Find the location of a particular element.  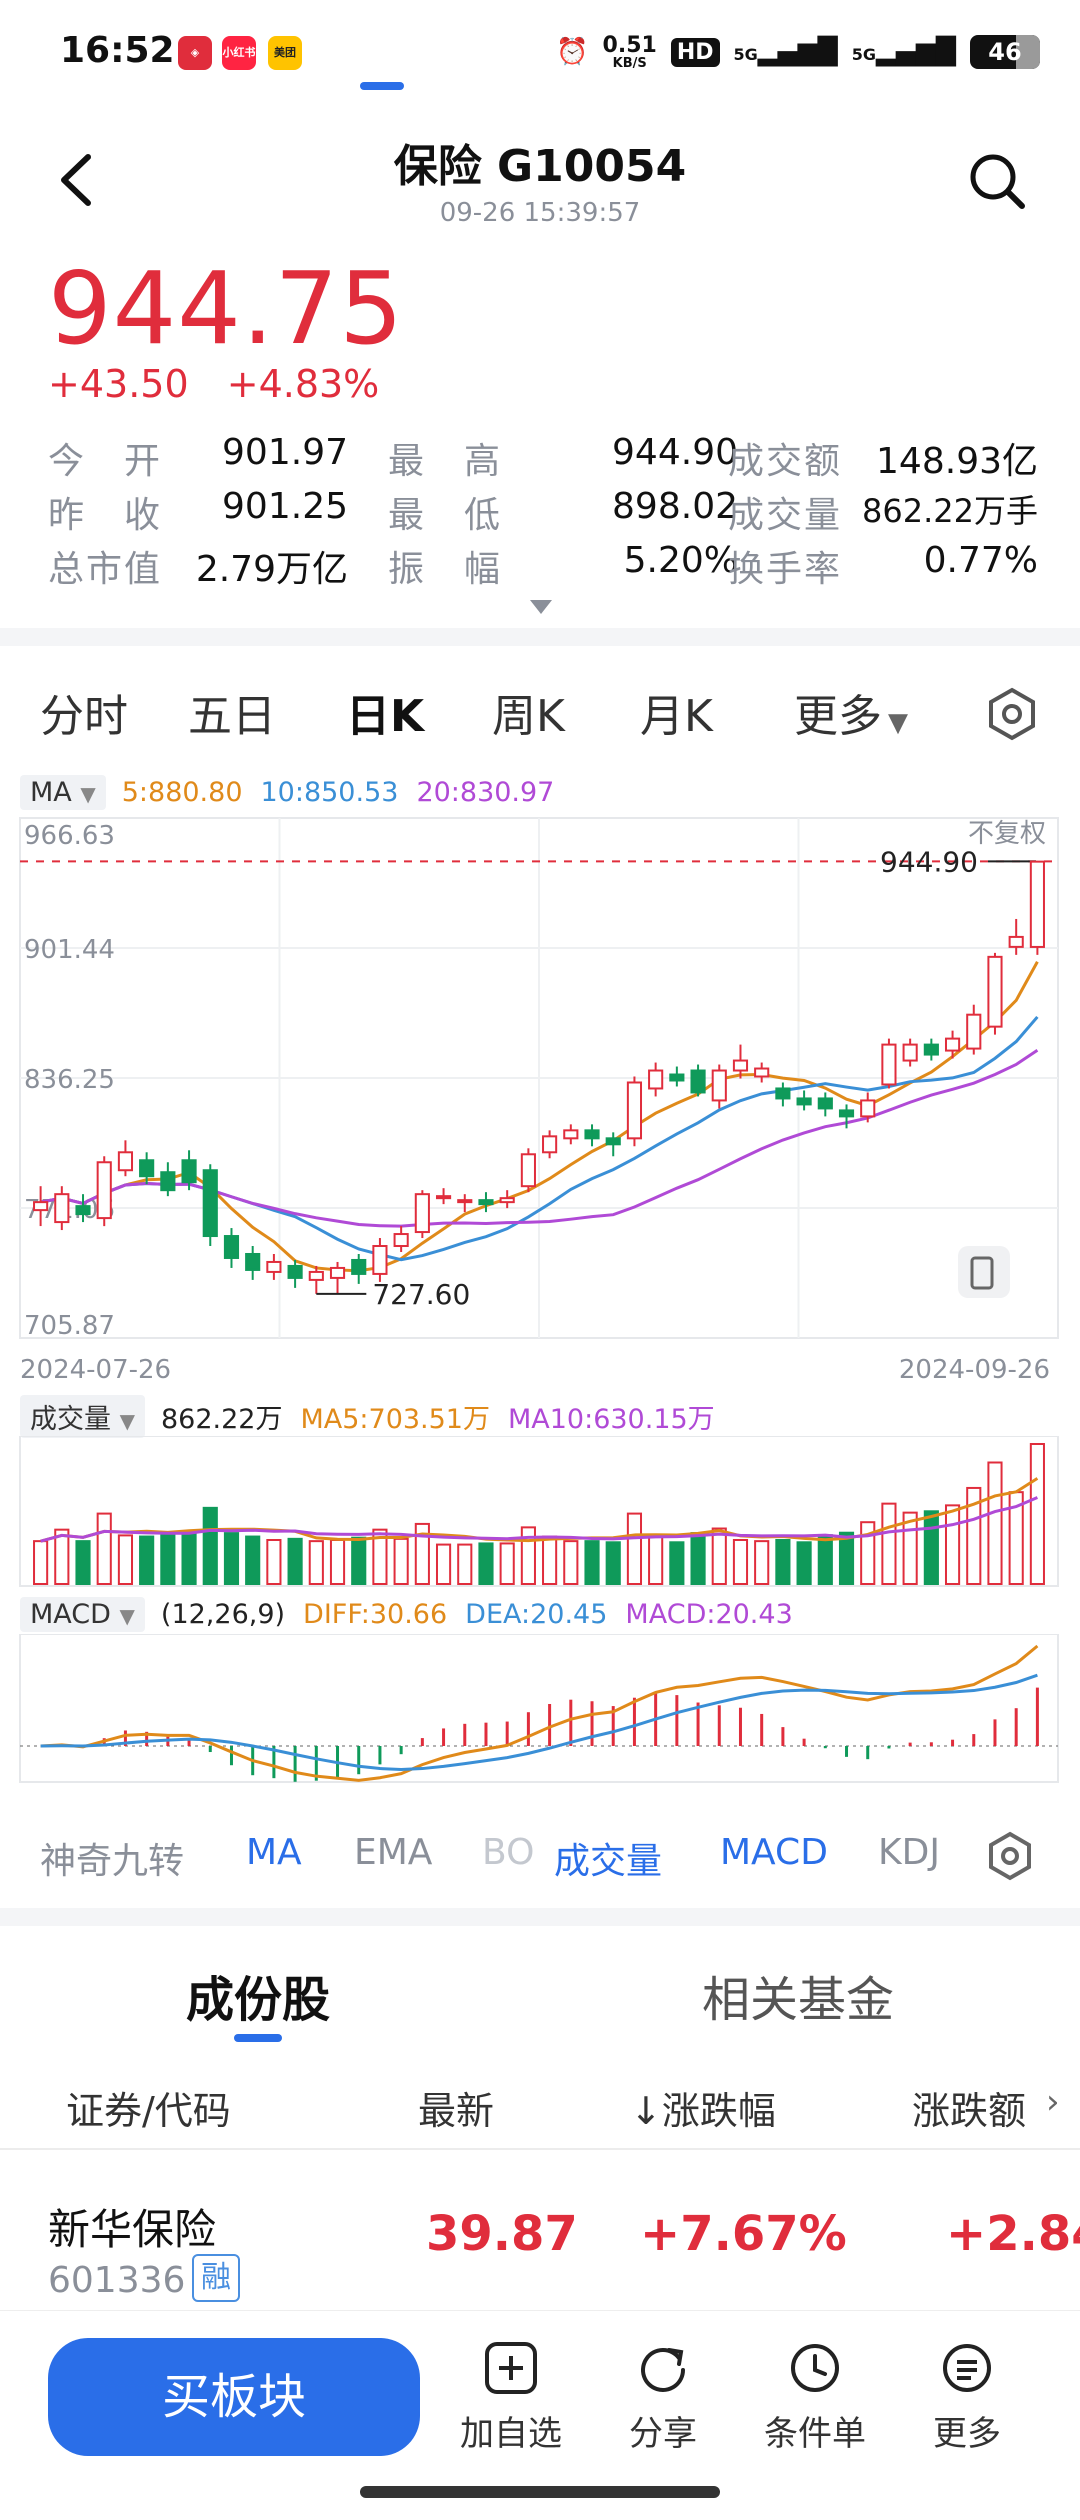

back-button is located at coordinates (80, 180).